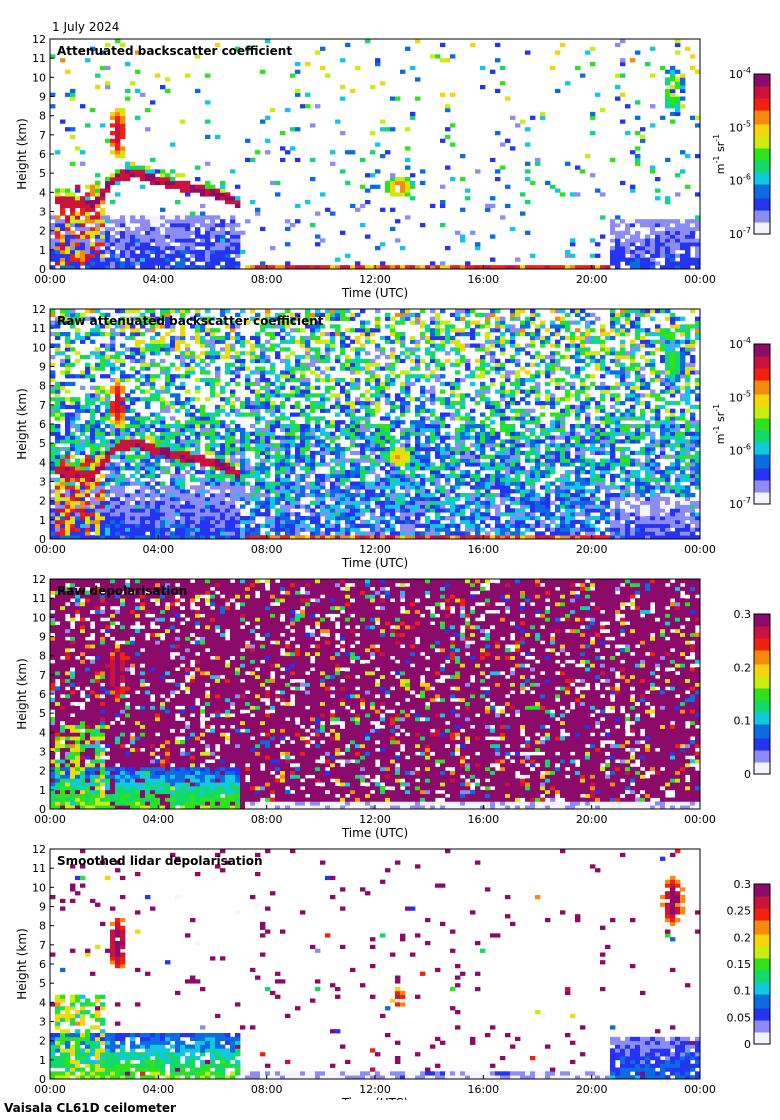 This screenshot has height=1120, width=780. Describe the element at coordinates (743, 884) in the screenshot. I see `colorbar-tick-label: 0.3` at that location.